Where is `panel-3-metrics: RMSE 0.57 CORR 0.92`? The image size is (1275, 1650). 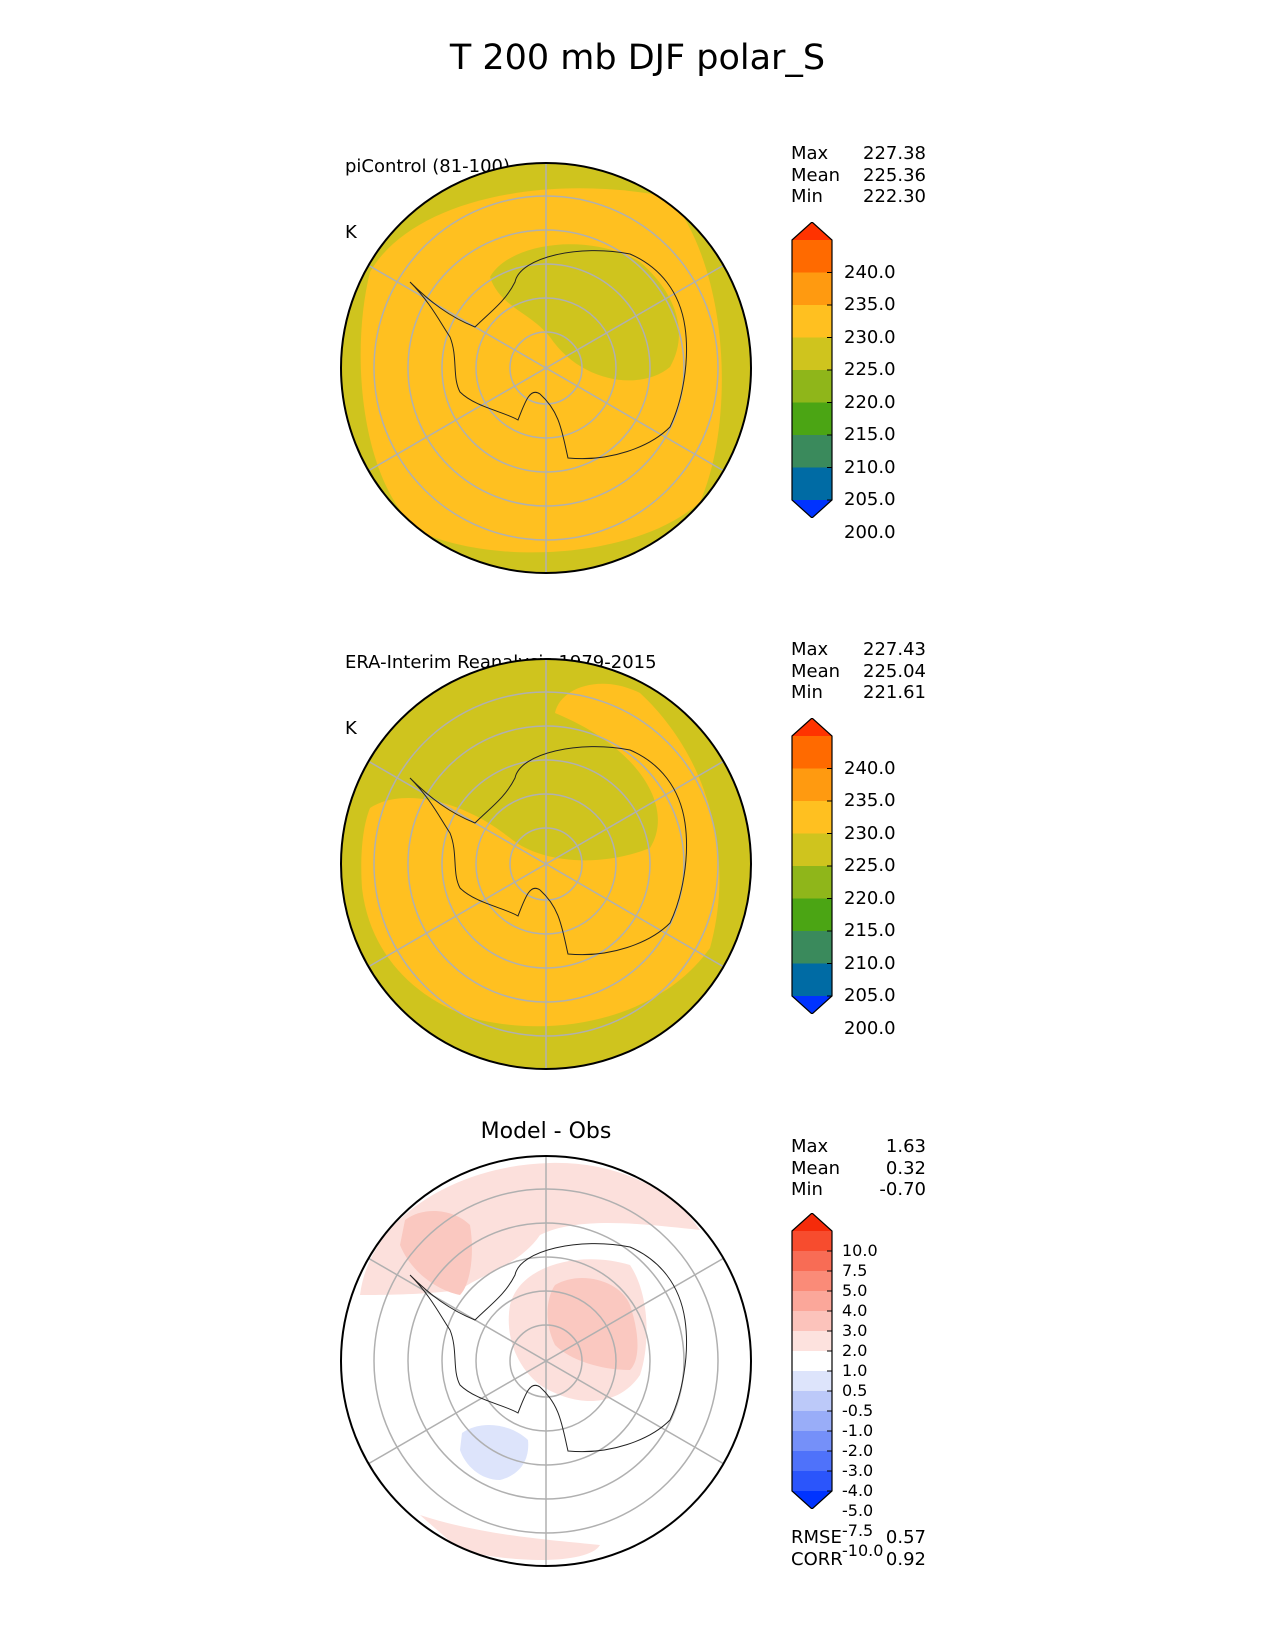 panel-3-metrics: RMSE 0.57 CORR 0.92 is located at coordinates (858, 1548).